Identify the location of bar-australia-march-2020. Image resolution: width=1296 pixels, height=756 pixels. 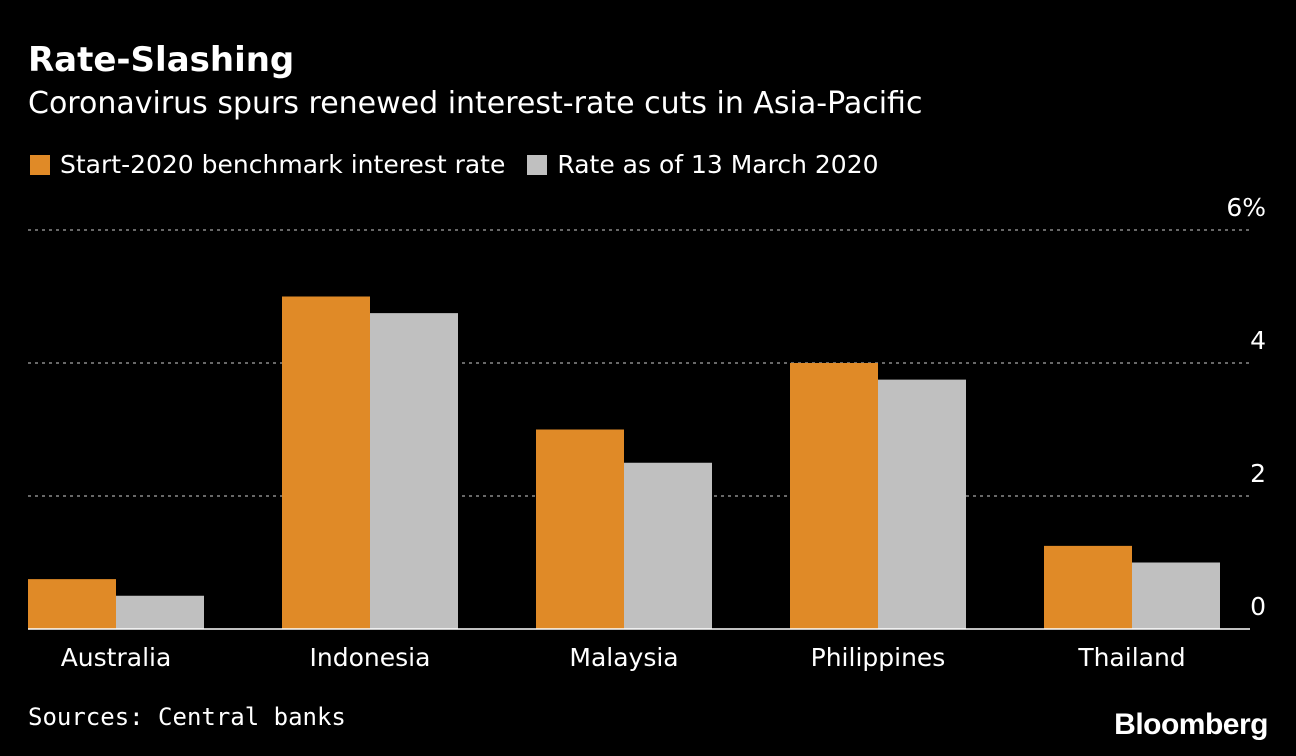
(160, 612).